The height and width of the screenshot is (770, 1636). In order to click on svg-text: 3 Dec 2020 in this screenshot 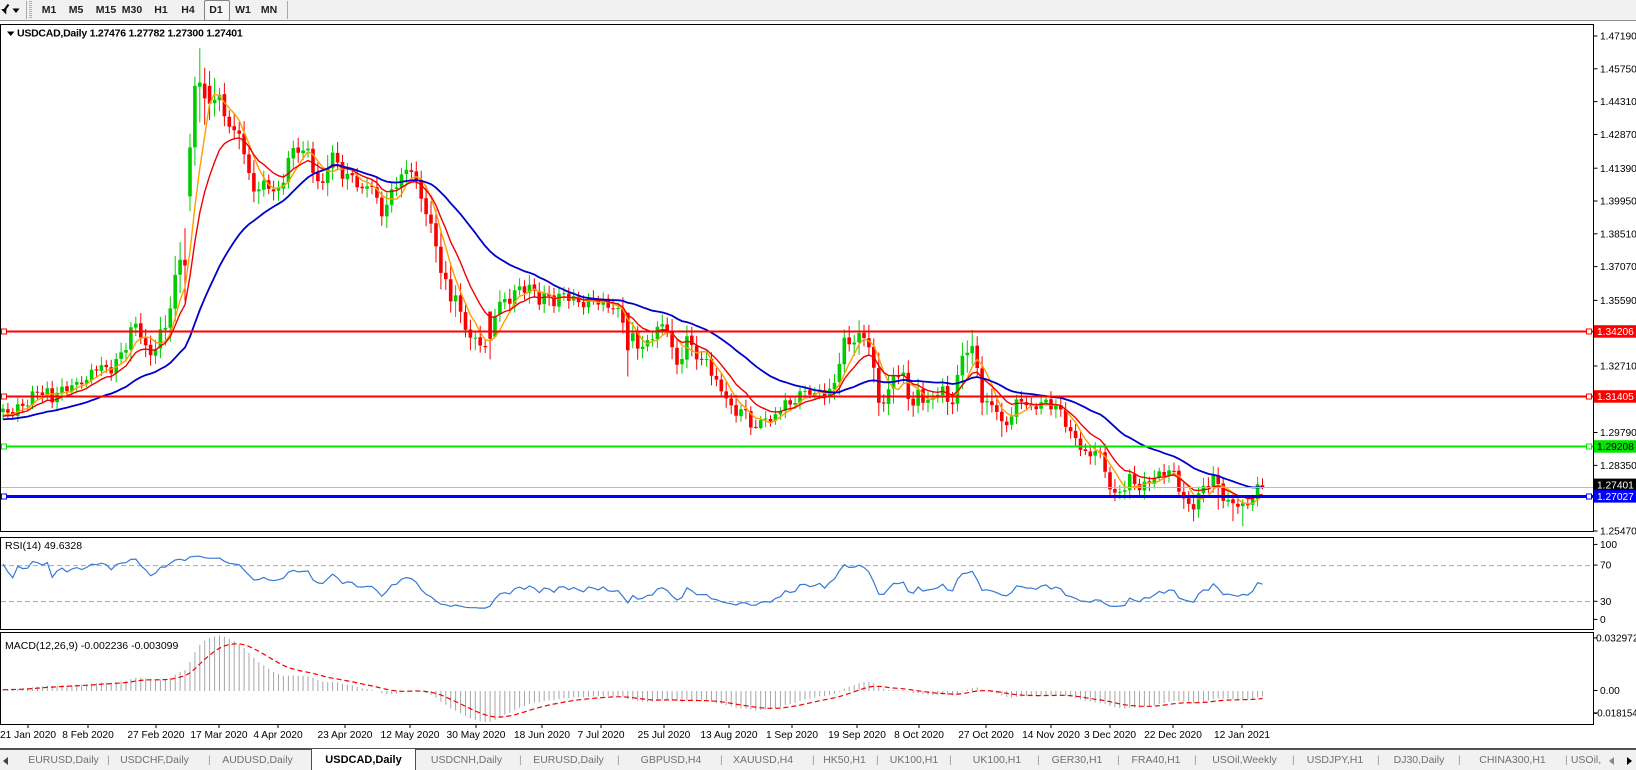, I will do `click(1110, 735)`.